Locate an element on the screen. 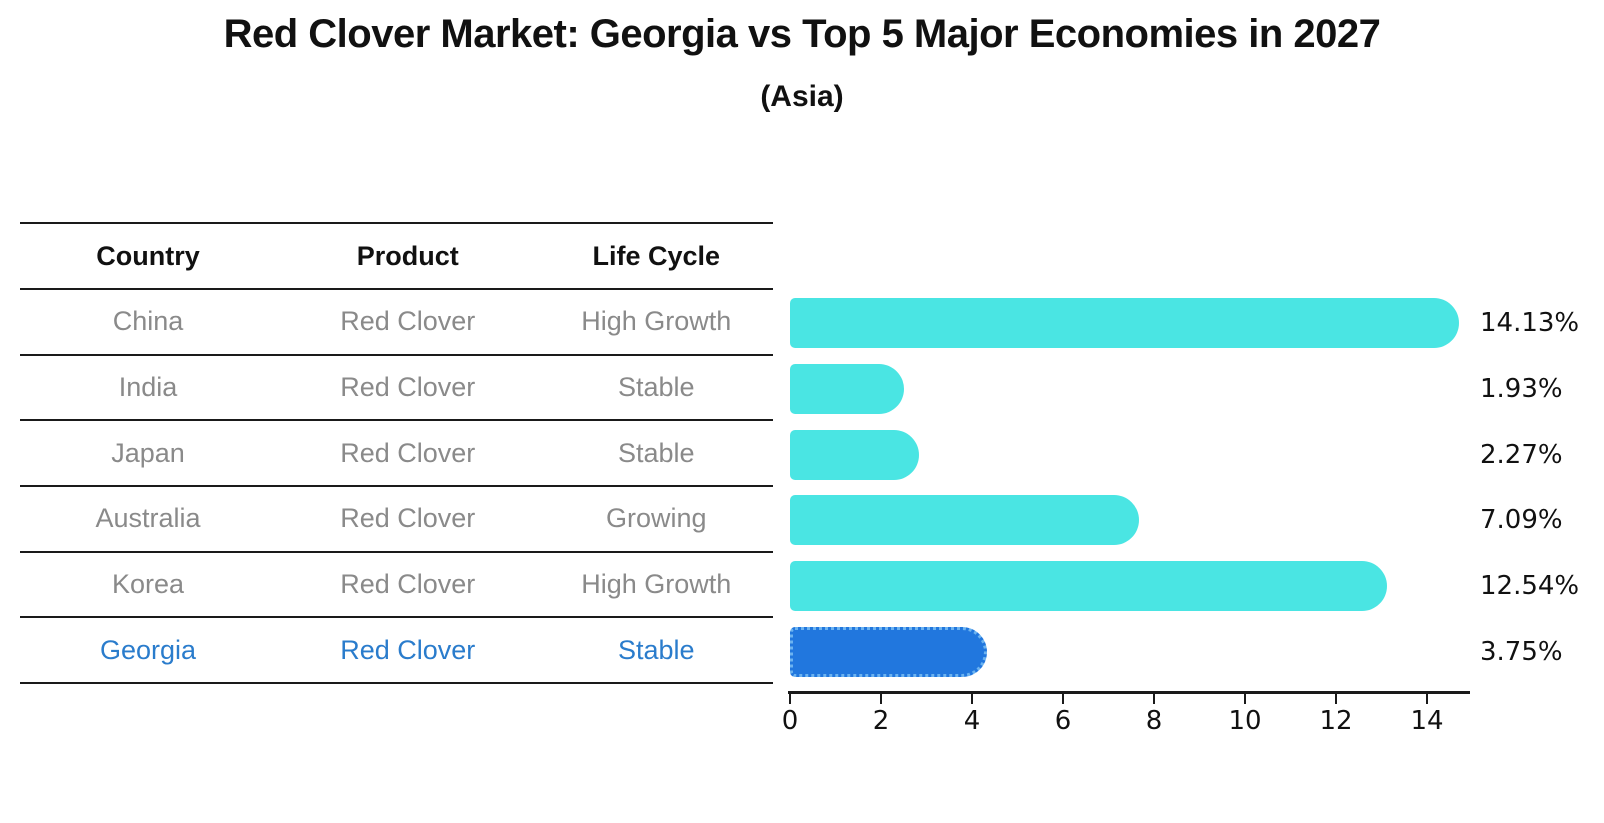 The height and width of the screenshot is (823, 1604). cell-country: Japan is located at coordinates (148, 452).